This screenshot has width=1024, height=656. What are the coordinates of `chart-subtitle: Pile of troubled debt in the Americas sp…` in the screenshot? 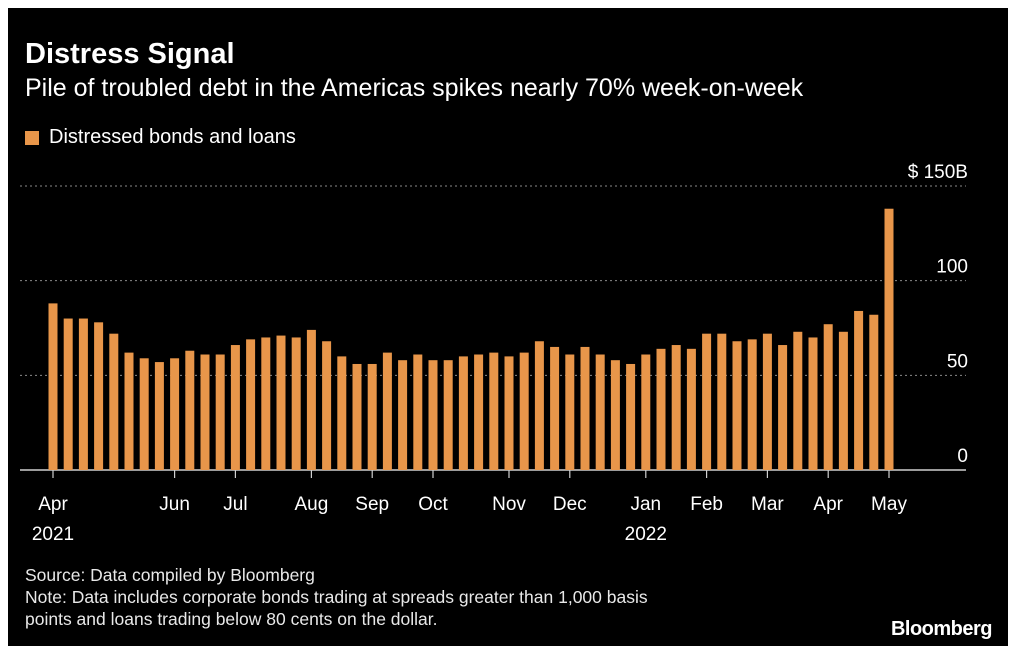 It's located at (414, 88).